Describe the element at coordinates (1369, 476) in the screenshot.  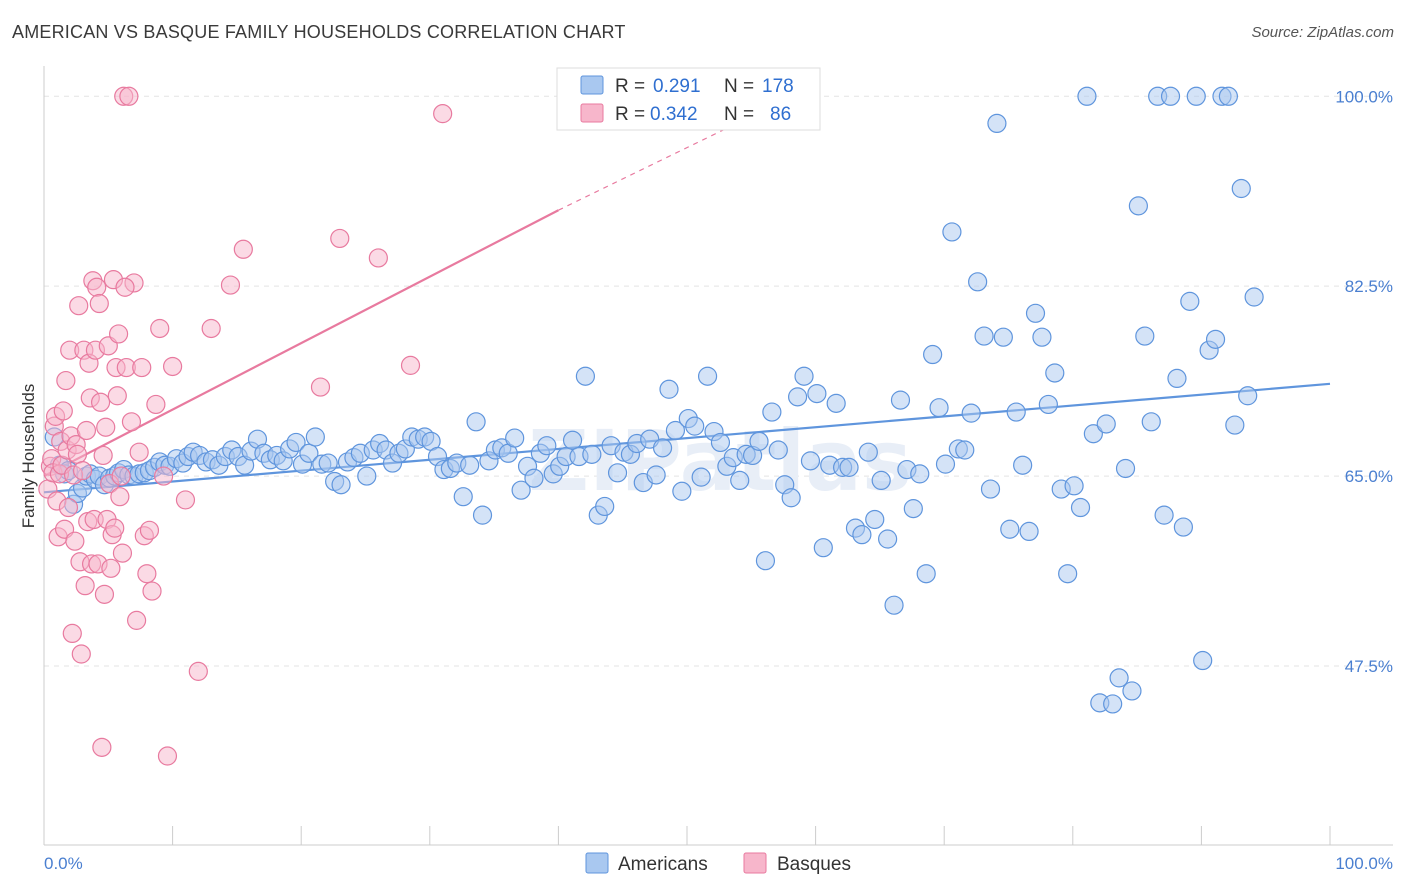
I see `y-tick-label: 65.0%` at that location.